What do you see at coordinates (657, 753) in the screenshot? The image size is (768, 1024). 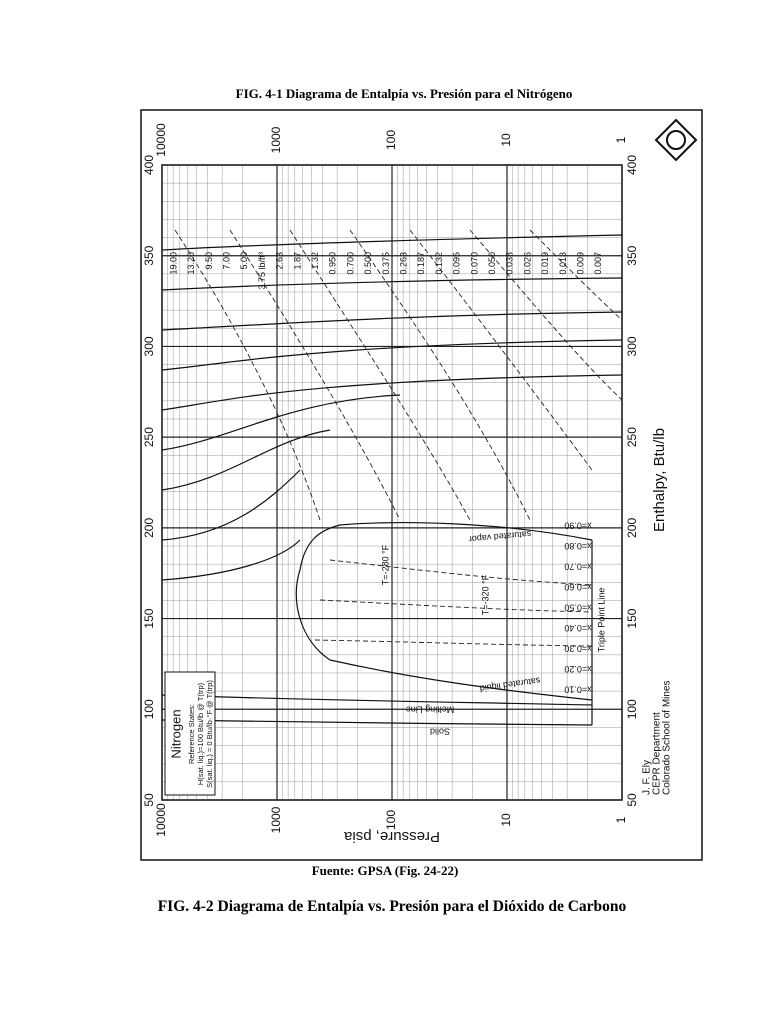 I see `credit: CEPR Department` at bounding box center [657, 753].